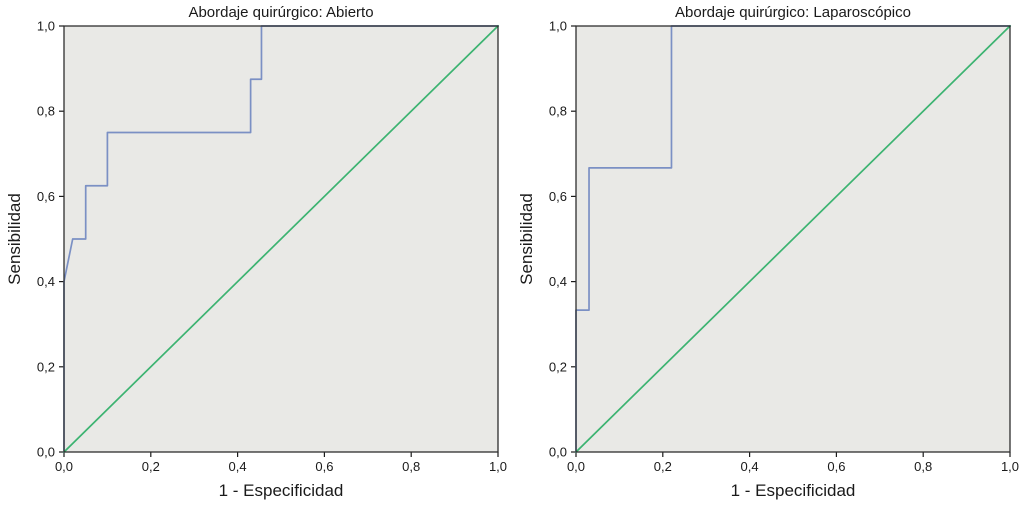 This screenshot has width=1024, height=512. I want to click on chart-title: Abordaje quirúrgico: Laparoscópico, so click(793, 12).